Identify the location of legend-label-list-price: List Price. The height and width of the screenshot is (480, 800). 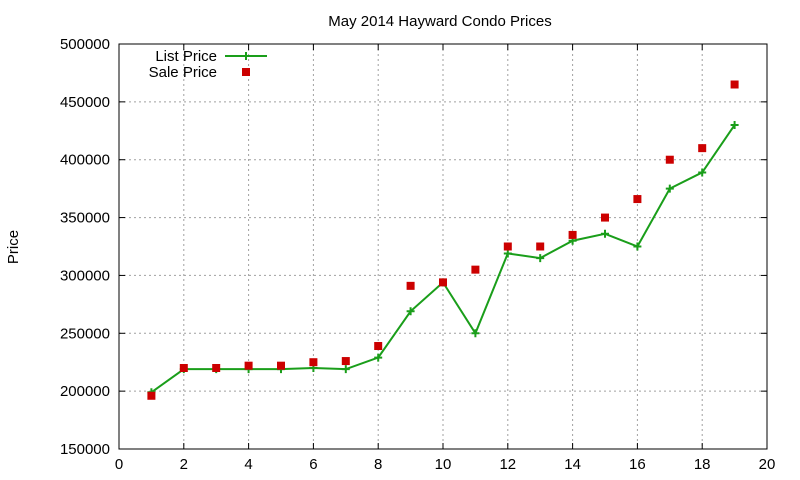
(186, 56).